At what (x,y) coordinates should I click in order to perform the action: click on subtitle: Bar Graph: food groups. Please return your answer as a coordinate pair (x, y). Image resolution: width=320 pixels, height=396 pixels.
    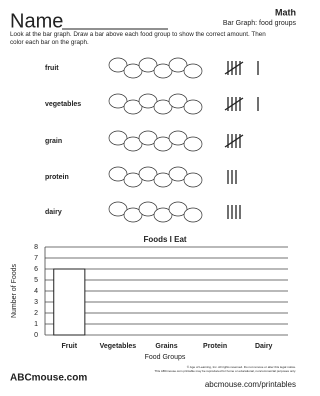
    Looking at the image, I should click on (260, 23).